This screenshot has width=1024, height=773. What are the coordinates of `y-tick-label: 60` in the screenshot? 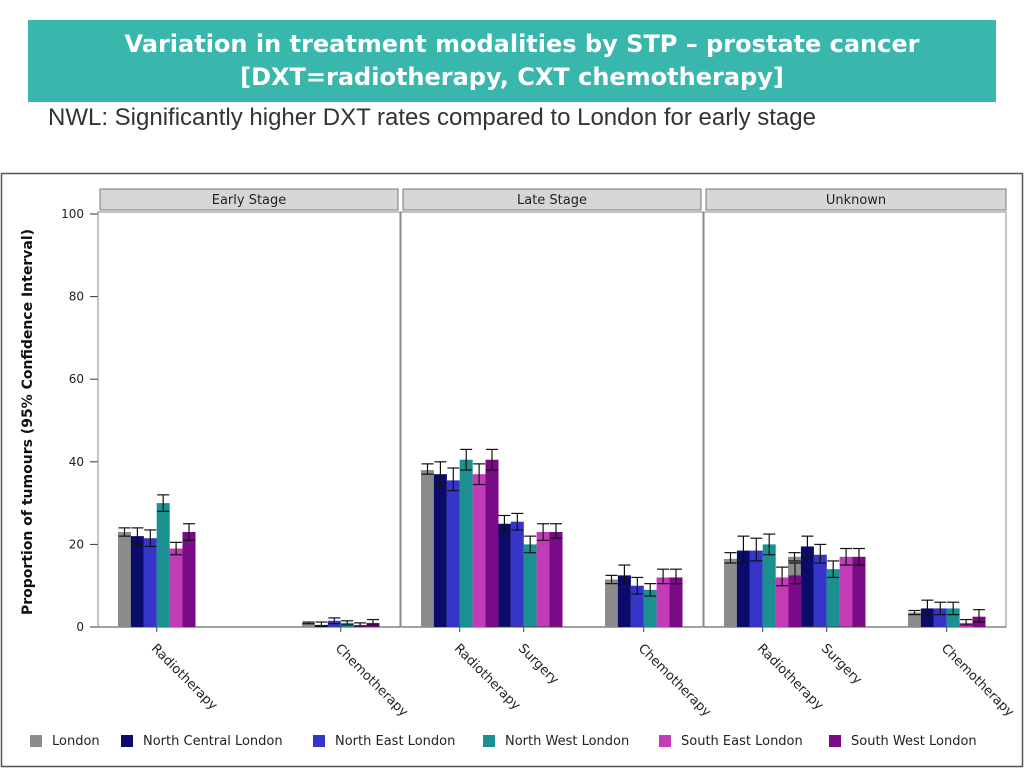 It's located at (76, 379).